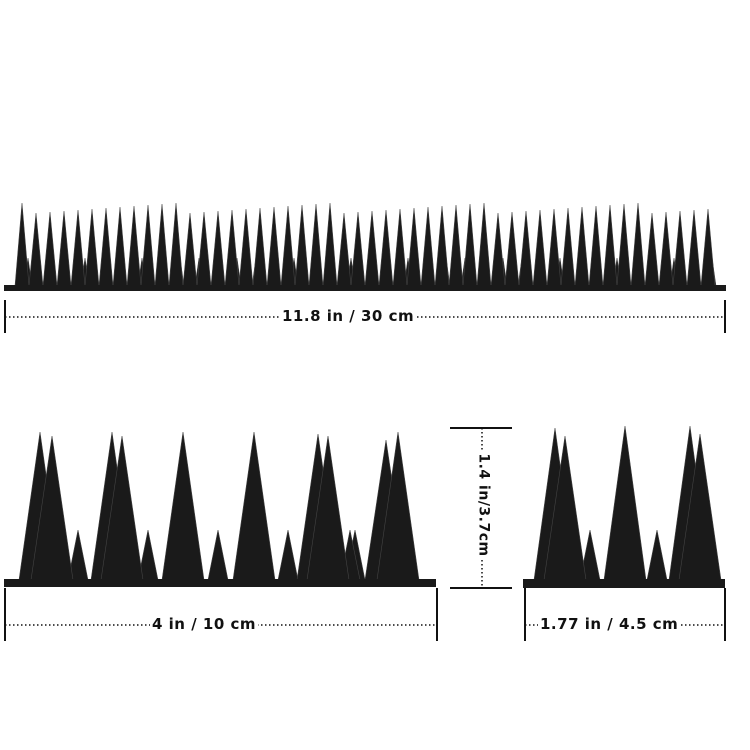  What do you see at coordinates (348, 316) in the screenshot?
I see `length-label: 11.8 in / 30 cm` at bounding box center [348, 316].